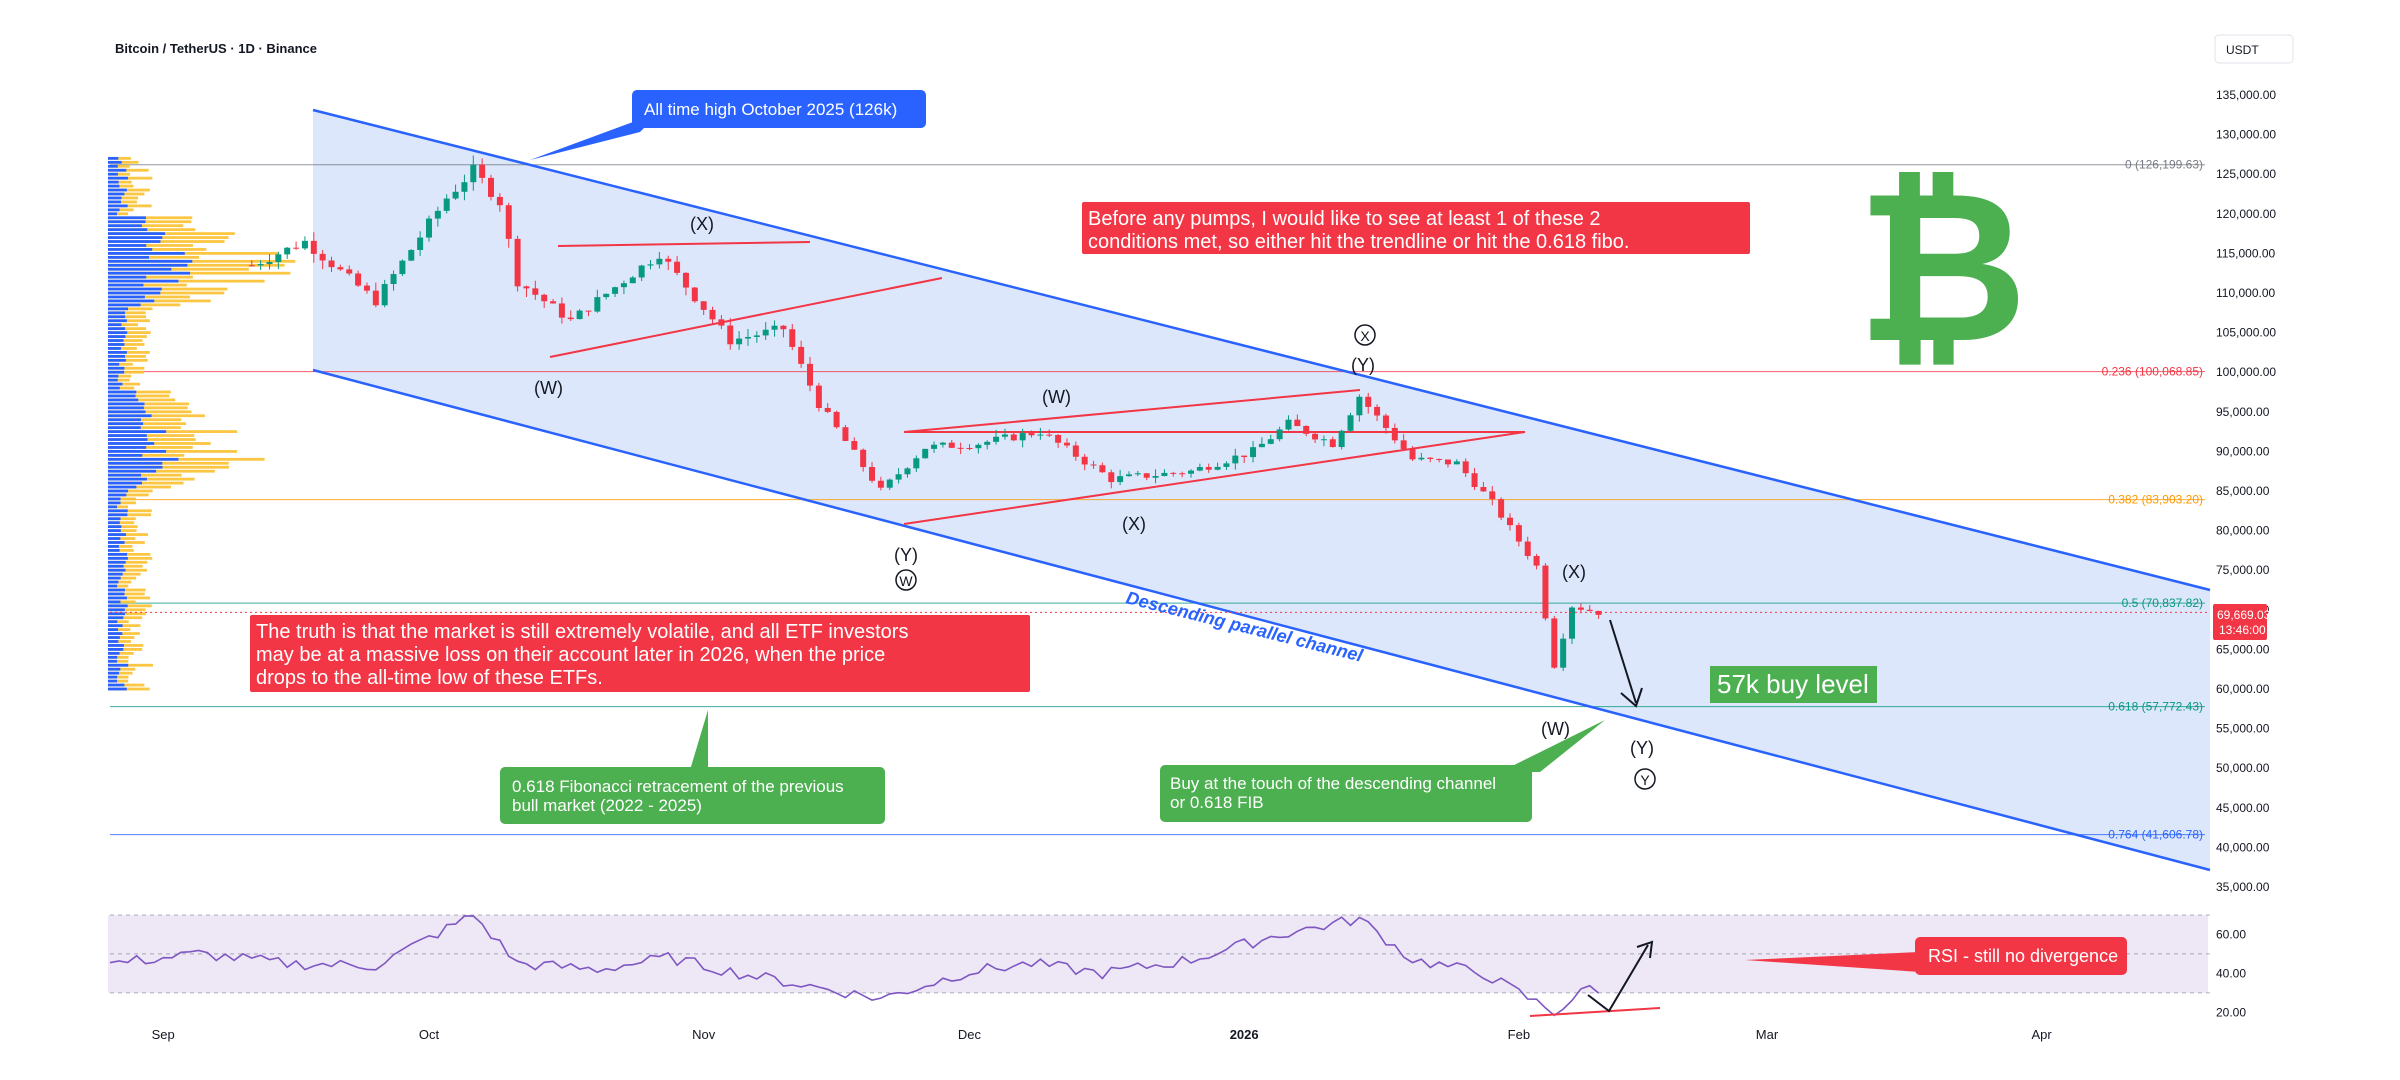  I want to click on buy-level-box, so click(1793, 684).